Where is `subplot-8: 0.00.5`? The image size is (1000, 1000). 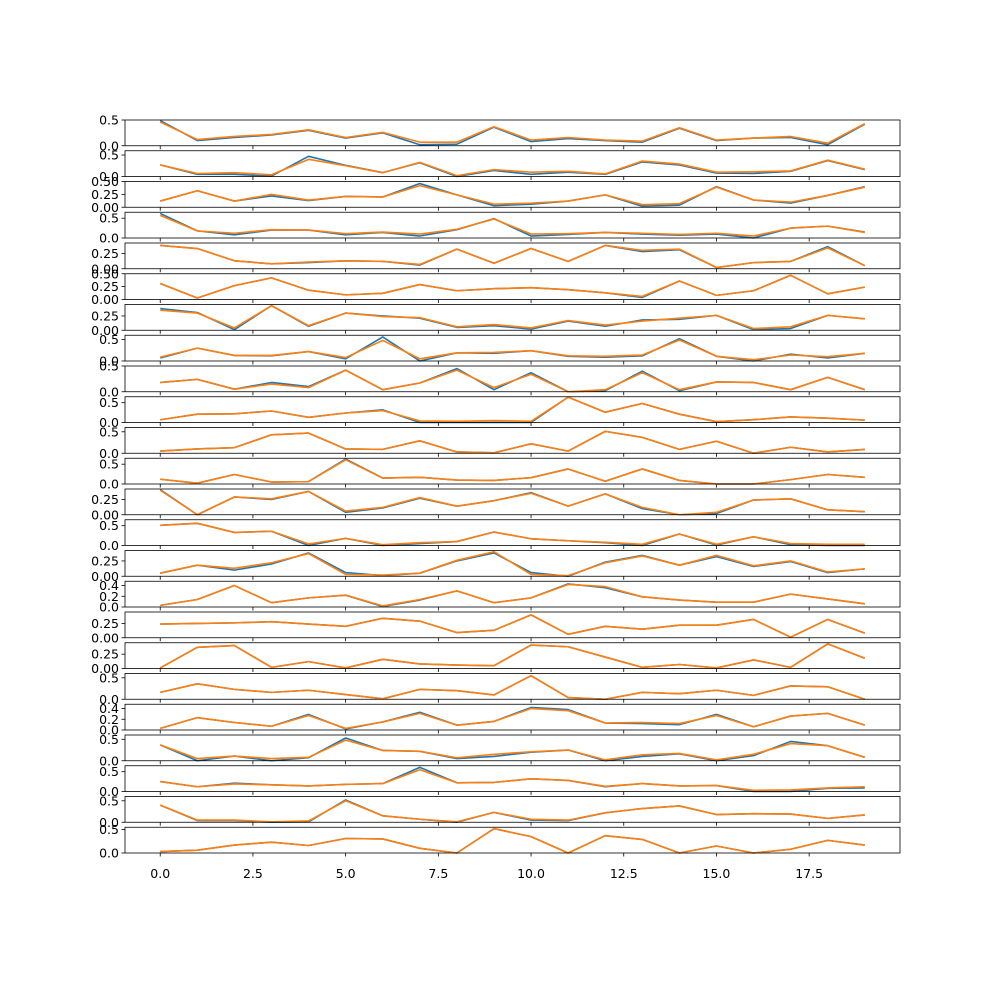 subplot-8: 0.00.5 is located at coordinates (500, 350).